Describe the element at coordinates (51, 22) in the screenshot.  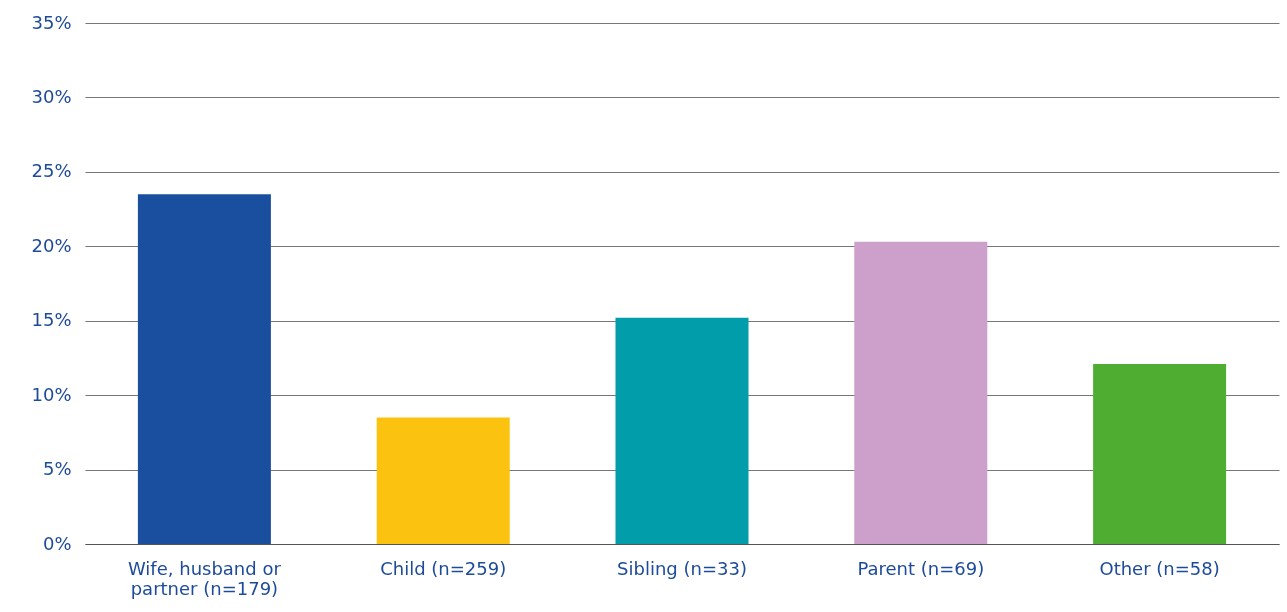
I see `y-tick-label: 35%` at that location.